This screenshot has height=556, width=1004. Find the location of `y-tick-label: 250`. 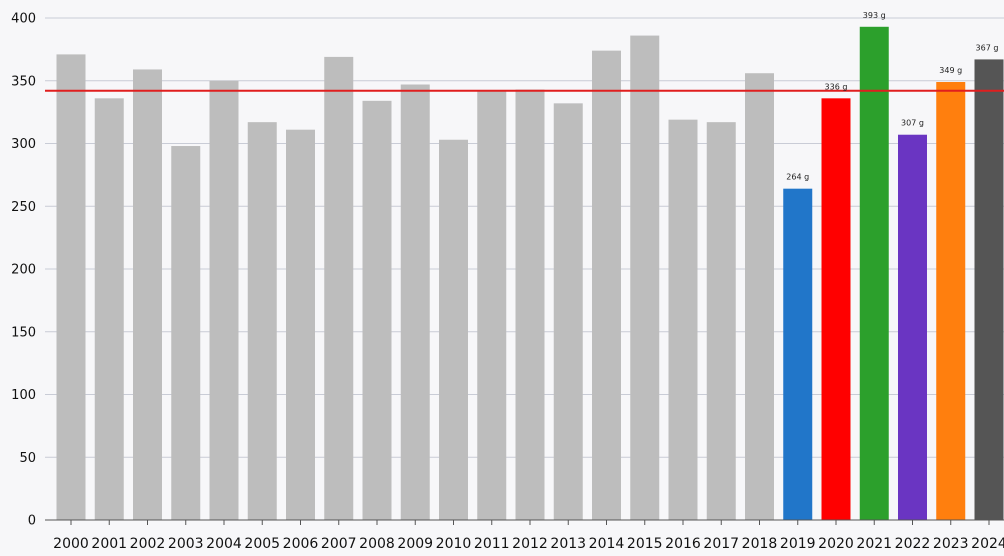

y-tick-label: 250 is located at coordinates (23, 207).